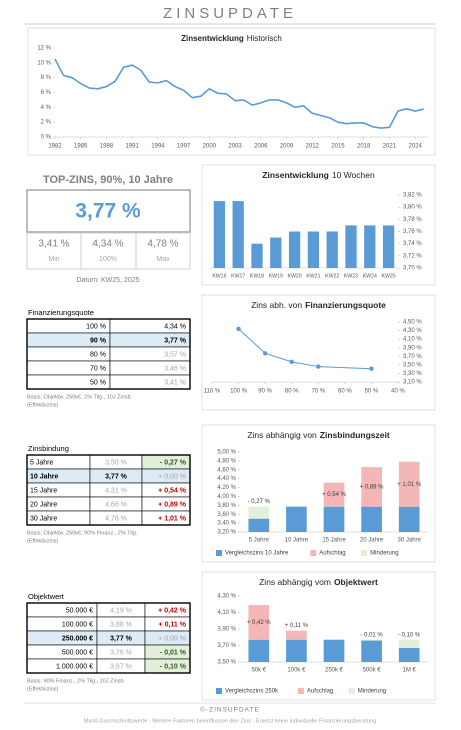  What do you see at coordinates (98, 340) in the screenshot?
I see `table-cell-text: 90 %` at bounding box center [98, 340].